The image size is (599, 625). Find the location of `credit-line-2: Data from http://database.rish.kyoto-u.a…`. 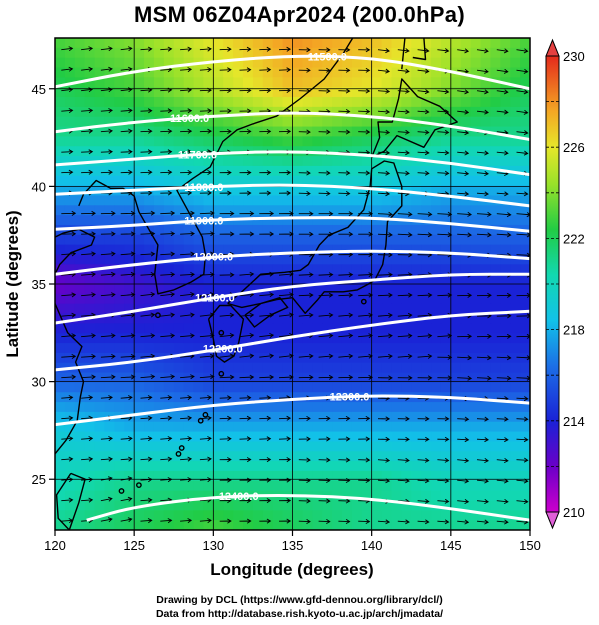

credit-line-2: Data from http://database.rish.kyoto-u.a… is located at coordinates (299, 614).